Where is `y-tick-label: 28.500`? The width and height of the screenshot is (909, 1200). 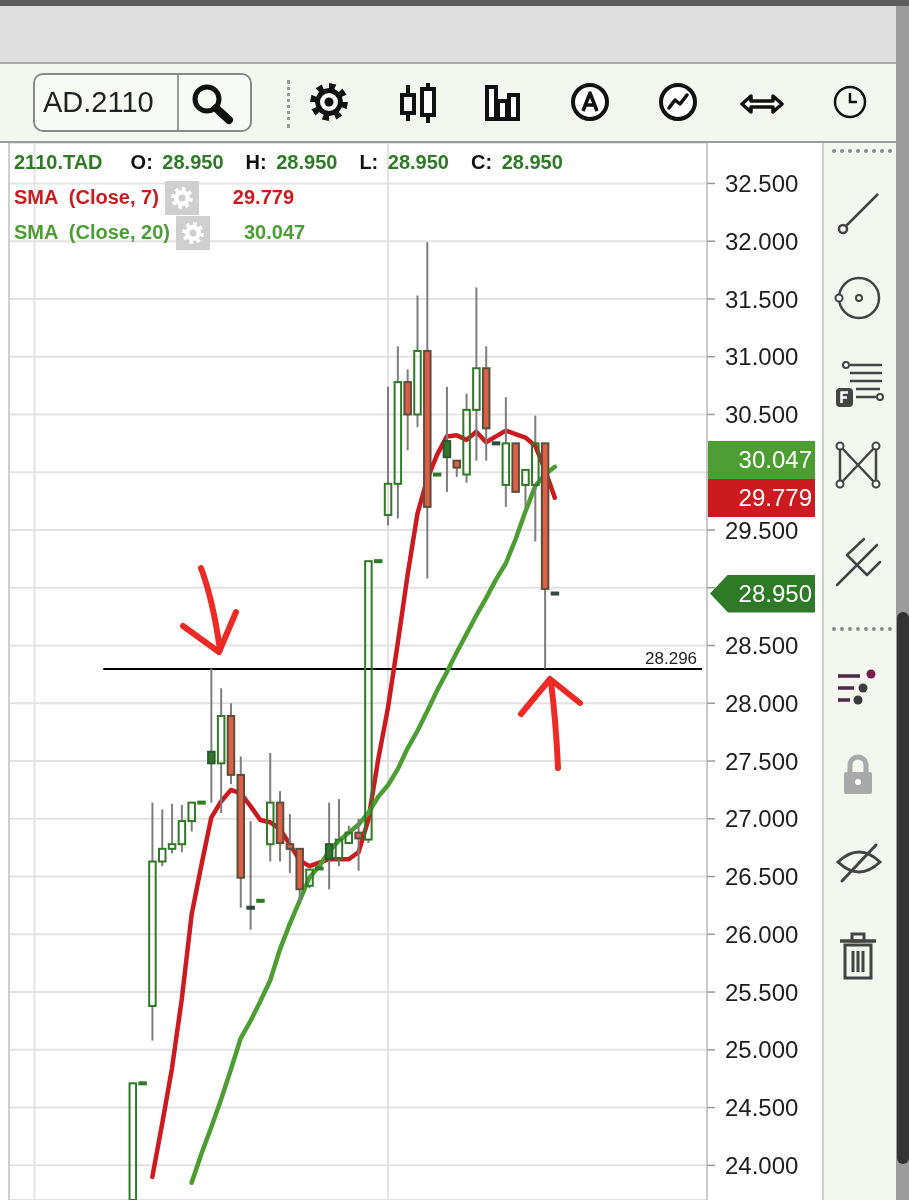
y-tick-label: 28.500 is located at coordinates (762, 646).